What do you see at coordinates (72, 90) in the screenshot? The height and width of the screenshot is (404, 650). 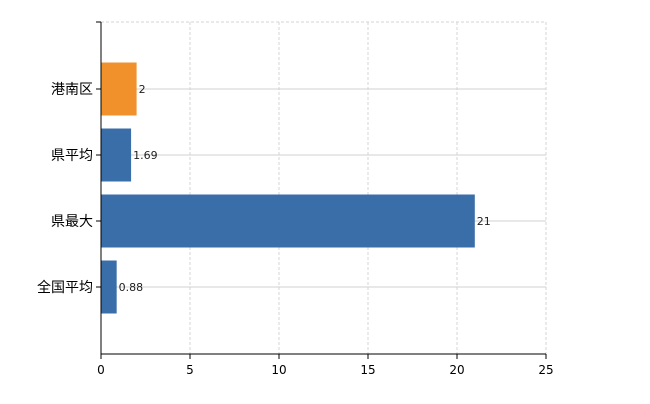 I see `y-tick-label: 港南区` at bounding box center [72, 90].